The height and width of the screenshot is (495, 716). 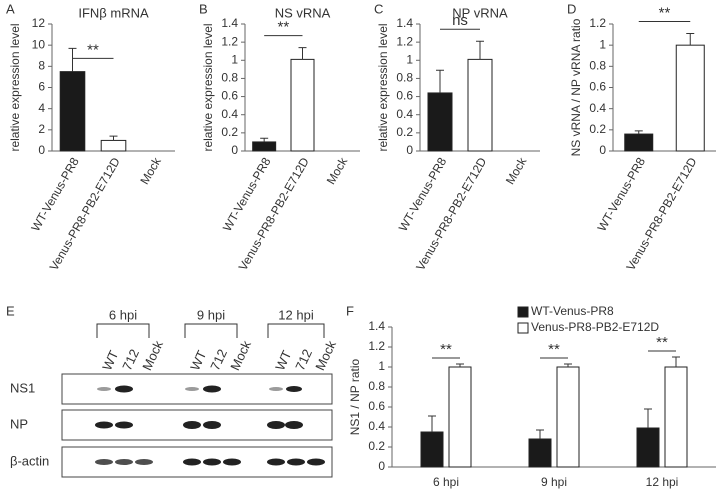 I want to click on x-tick-label: 12 hpi, so click(x=662, y=482).